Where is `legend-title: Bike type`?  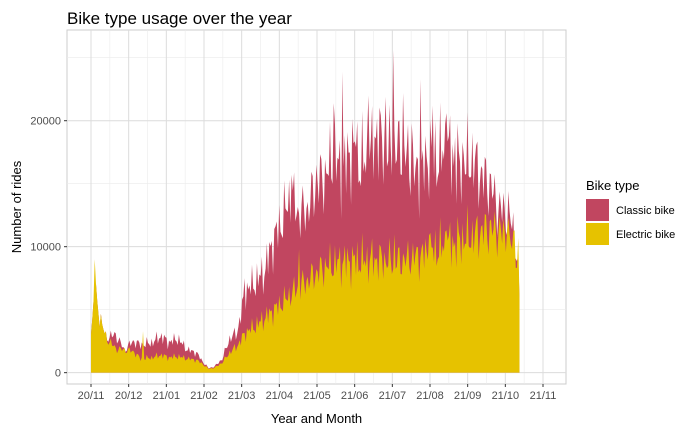 legend-title: Bike type is located at coordinates (612, 185).